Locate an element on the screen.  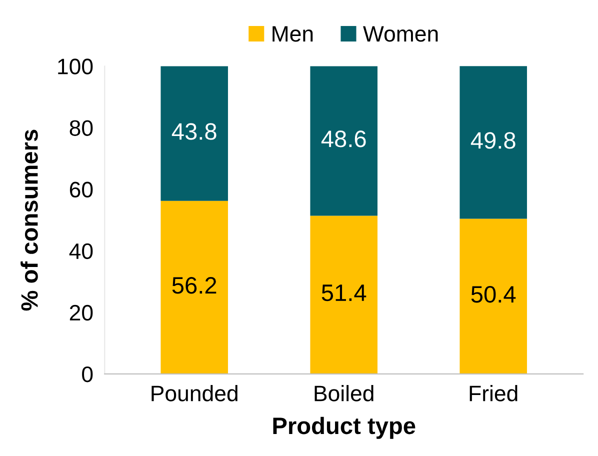
y-tick-label: 40 is located at coordinates (81, 251).